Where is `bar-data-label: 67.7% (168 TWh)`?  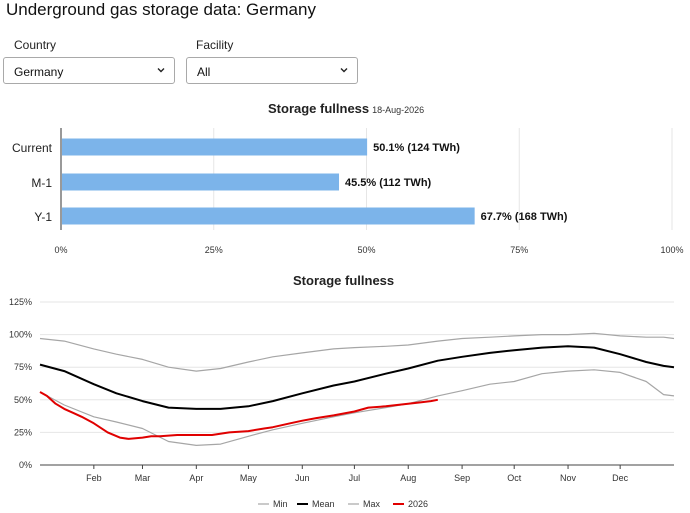
bar-data-label: 67.7% (168 TWh) is located at coordinates (524, 217).